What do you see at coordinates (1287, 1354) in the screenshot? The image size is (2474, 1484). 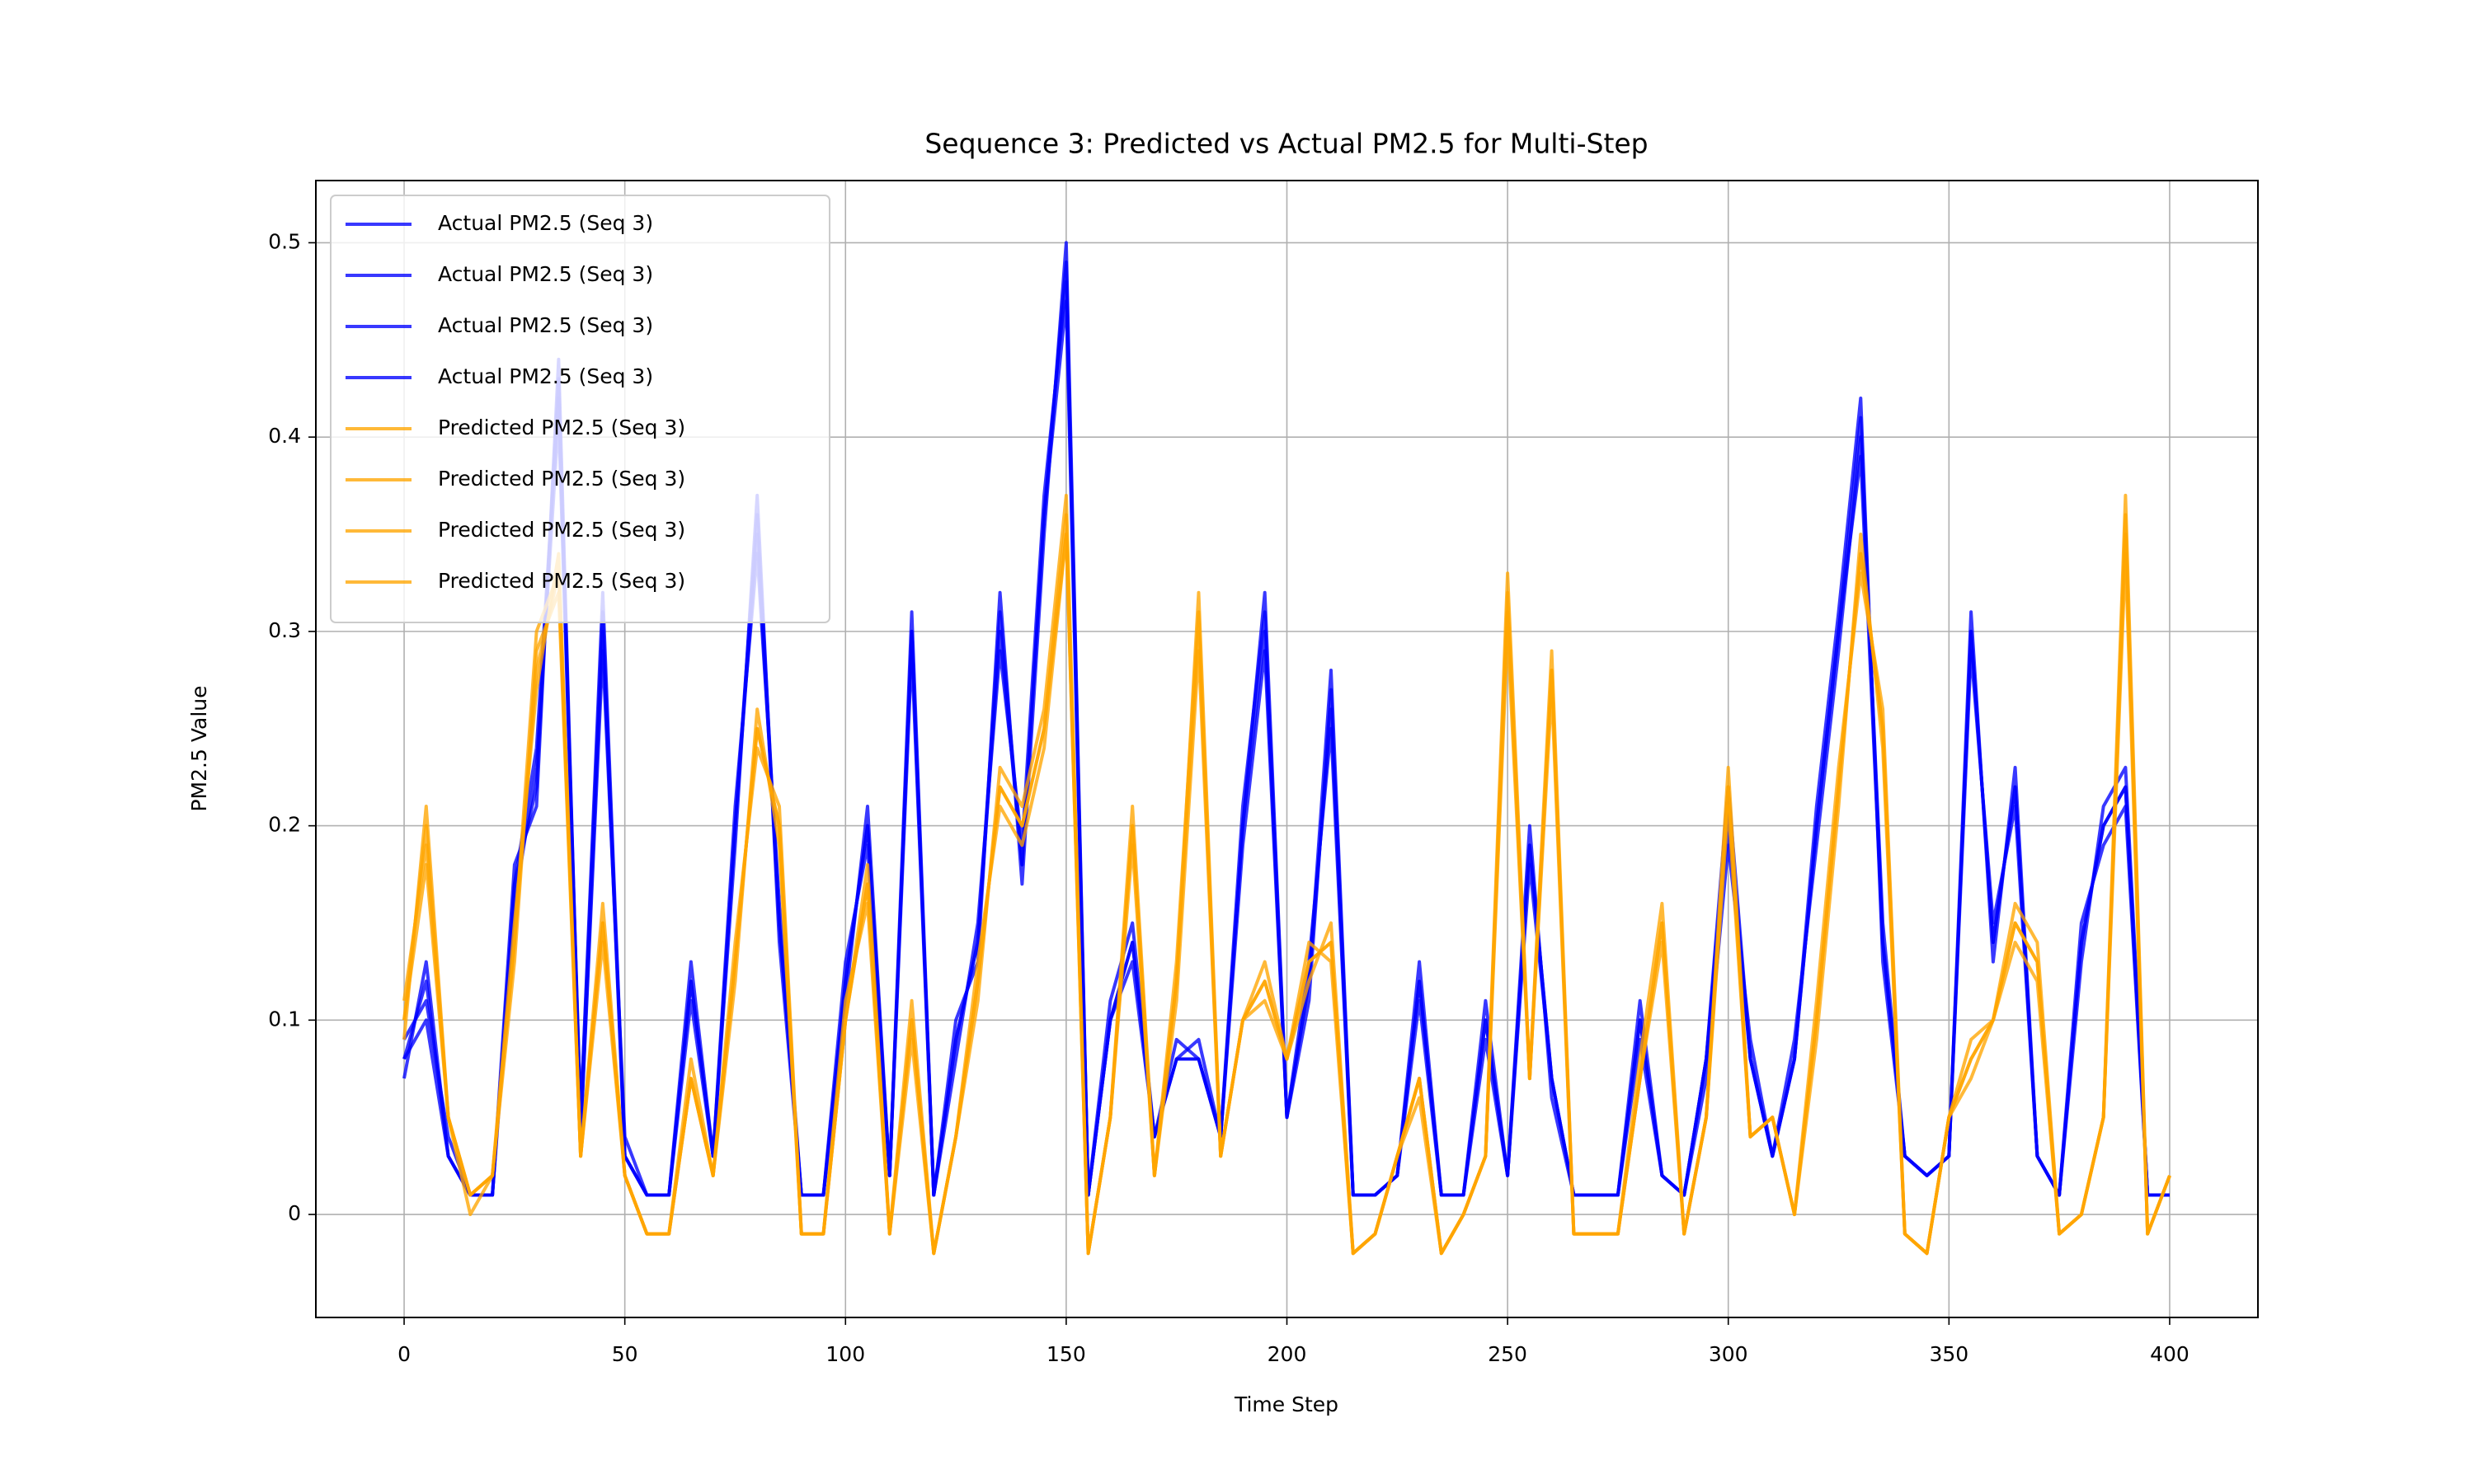 I see `x-tick-label: 200` at bounding box center [1287, 1354].